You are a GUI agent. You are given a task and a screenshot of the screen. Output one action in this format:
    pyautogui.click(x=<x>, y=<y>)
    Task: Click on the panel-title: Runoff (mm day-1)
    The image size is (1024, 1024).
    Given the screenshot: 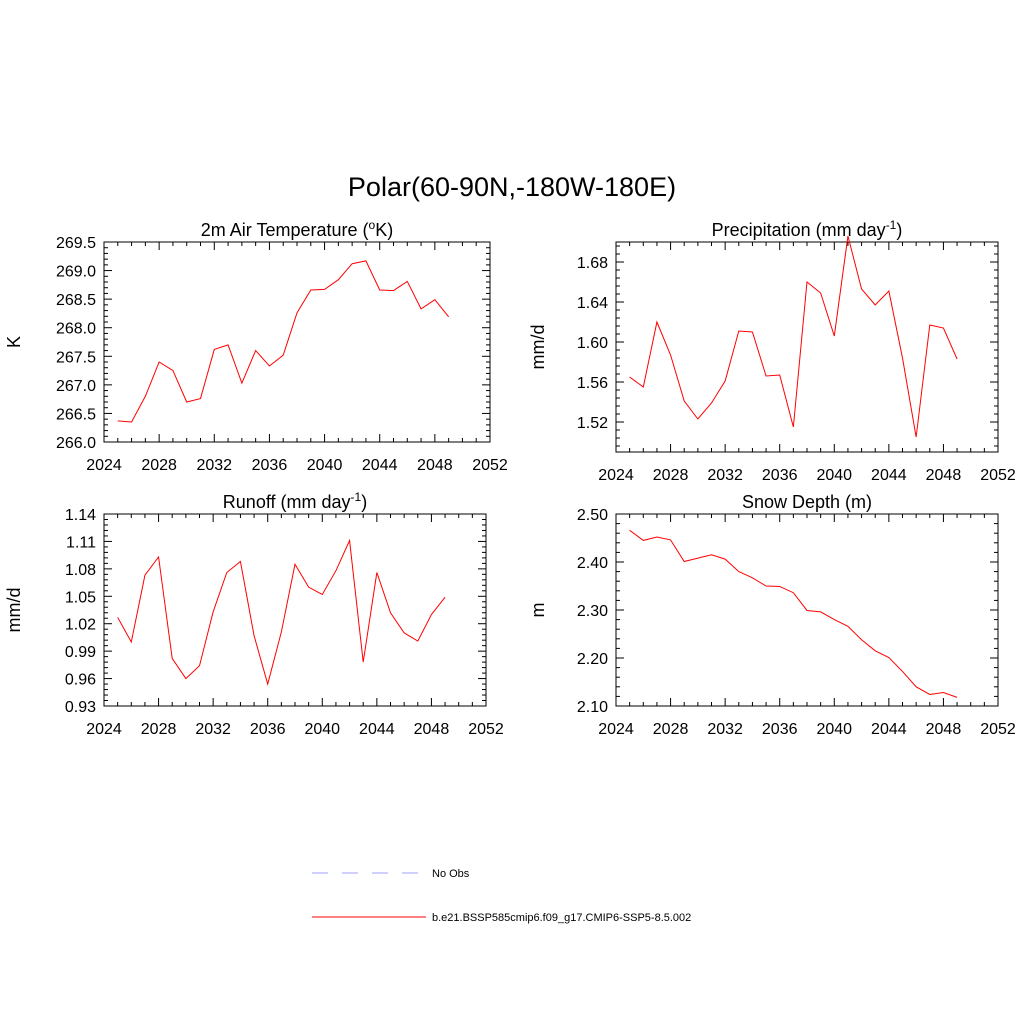 What is the action you would take?
    pyautogui.click(x=295, y=501)
    